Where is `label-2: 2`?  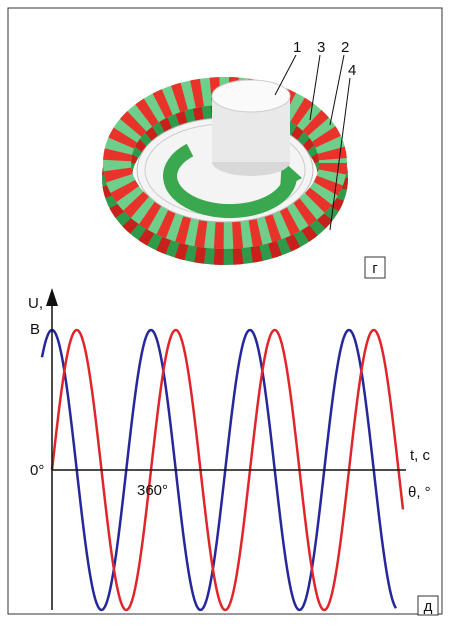
label-2: 2 is located at coordinates (345, 47).